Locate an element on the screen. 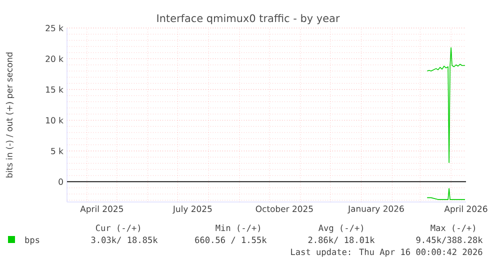 This screenshot has height=264, width=497. text: 660.56 / 1.55k is located at coordinates (231, 240).